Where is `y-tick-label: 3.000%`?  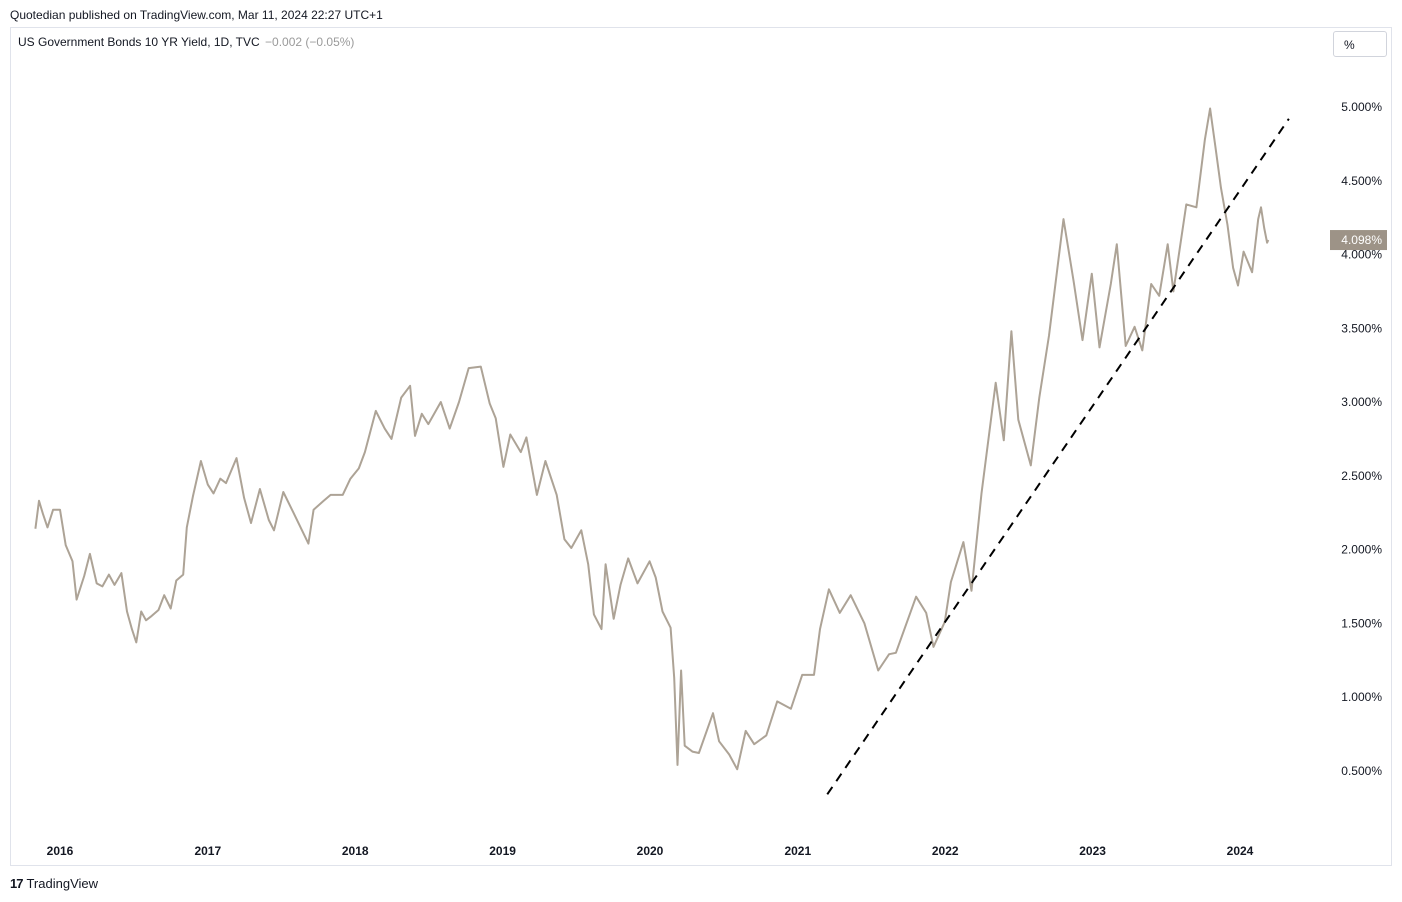
y-tick-label: 3.000% is located at coordinates (1361, 402).